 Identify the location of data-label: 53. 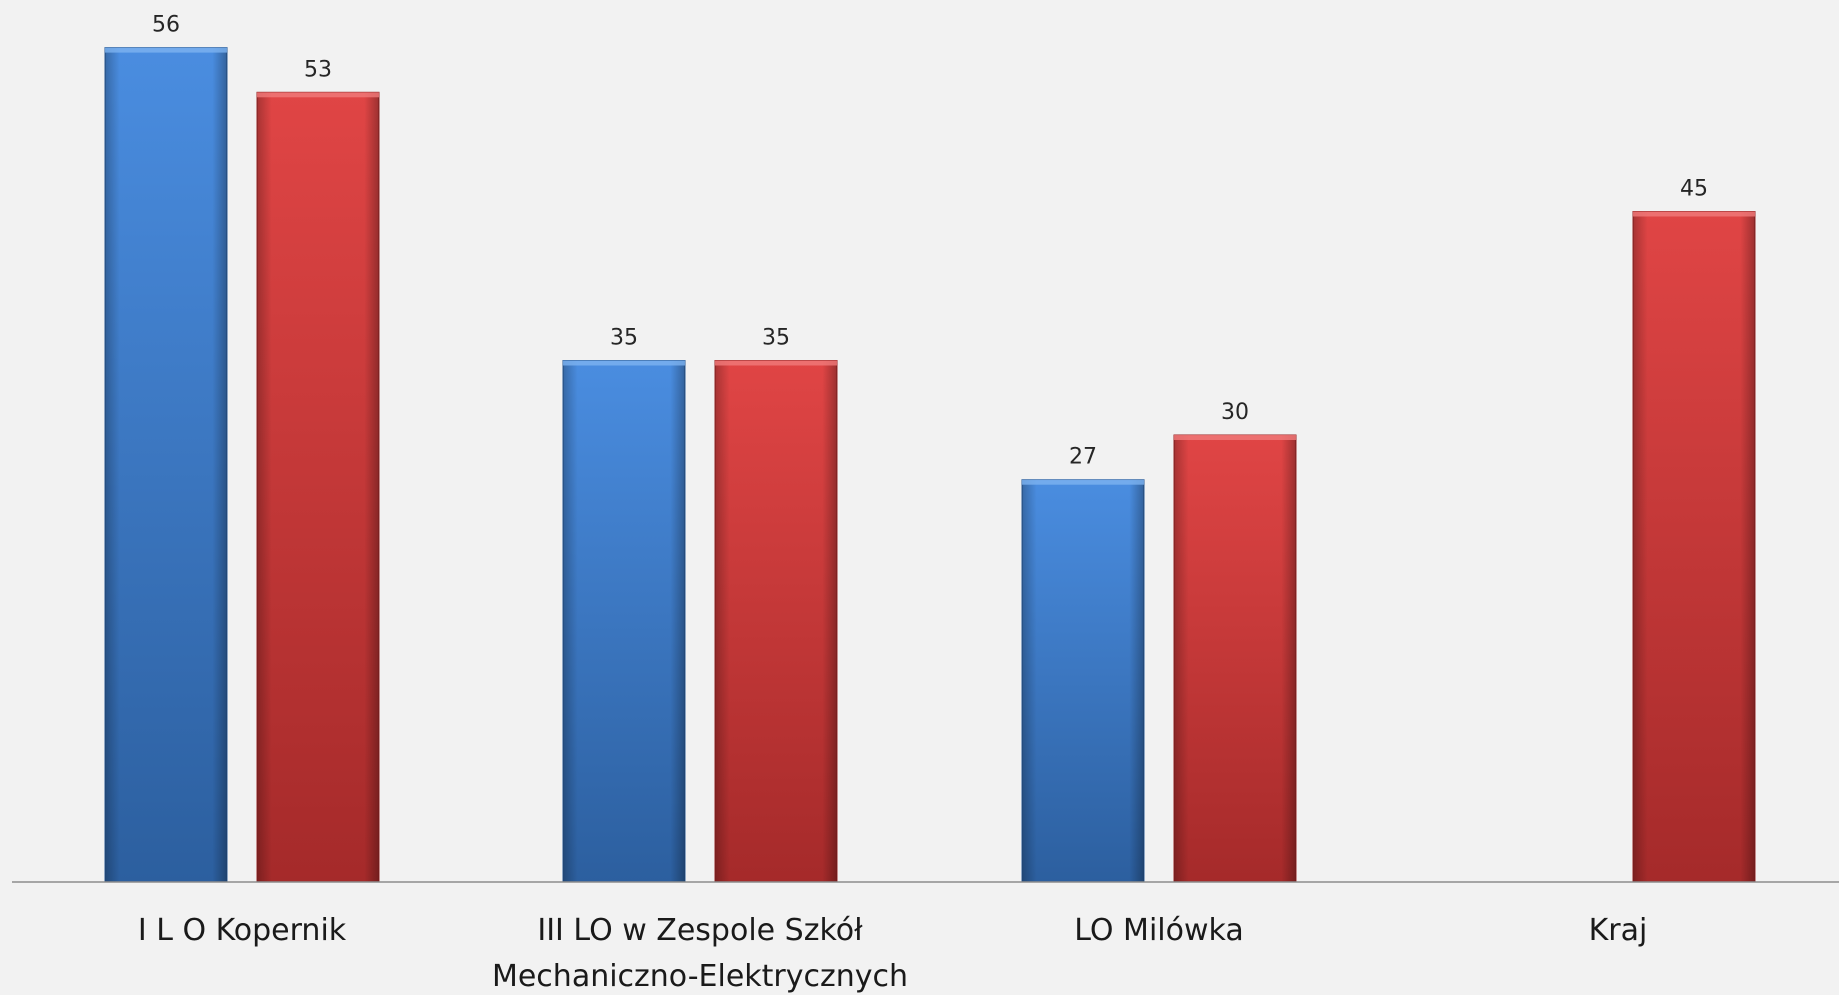
(318, 69).